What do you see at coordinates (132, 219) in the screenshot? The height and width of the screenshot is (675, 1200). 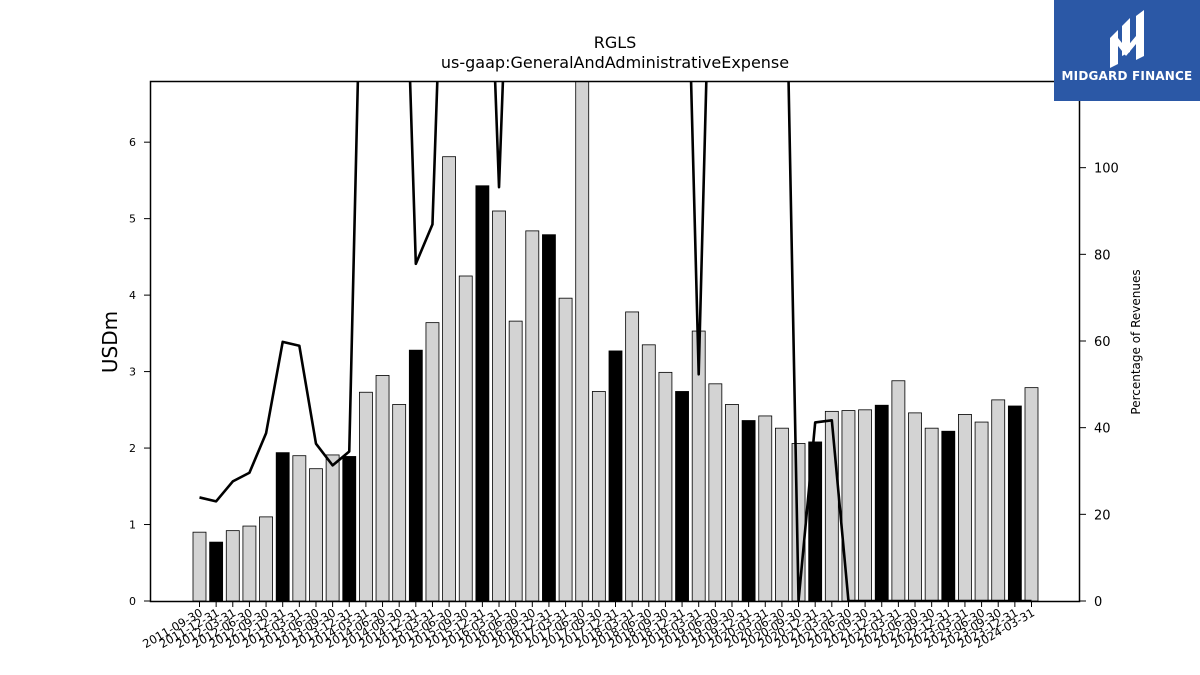 I see `y-tick-label: 5` at bounding box center [132, 219].